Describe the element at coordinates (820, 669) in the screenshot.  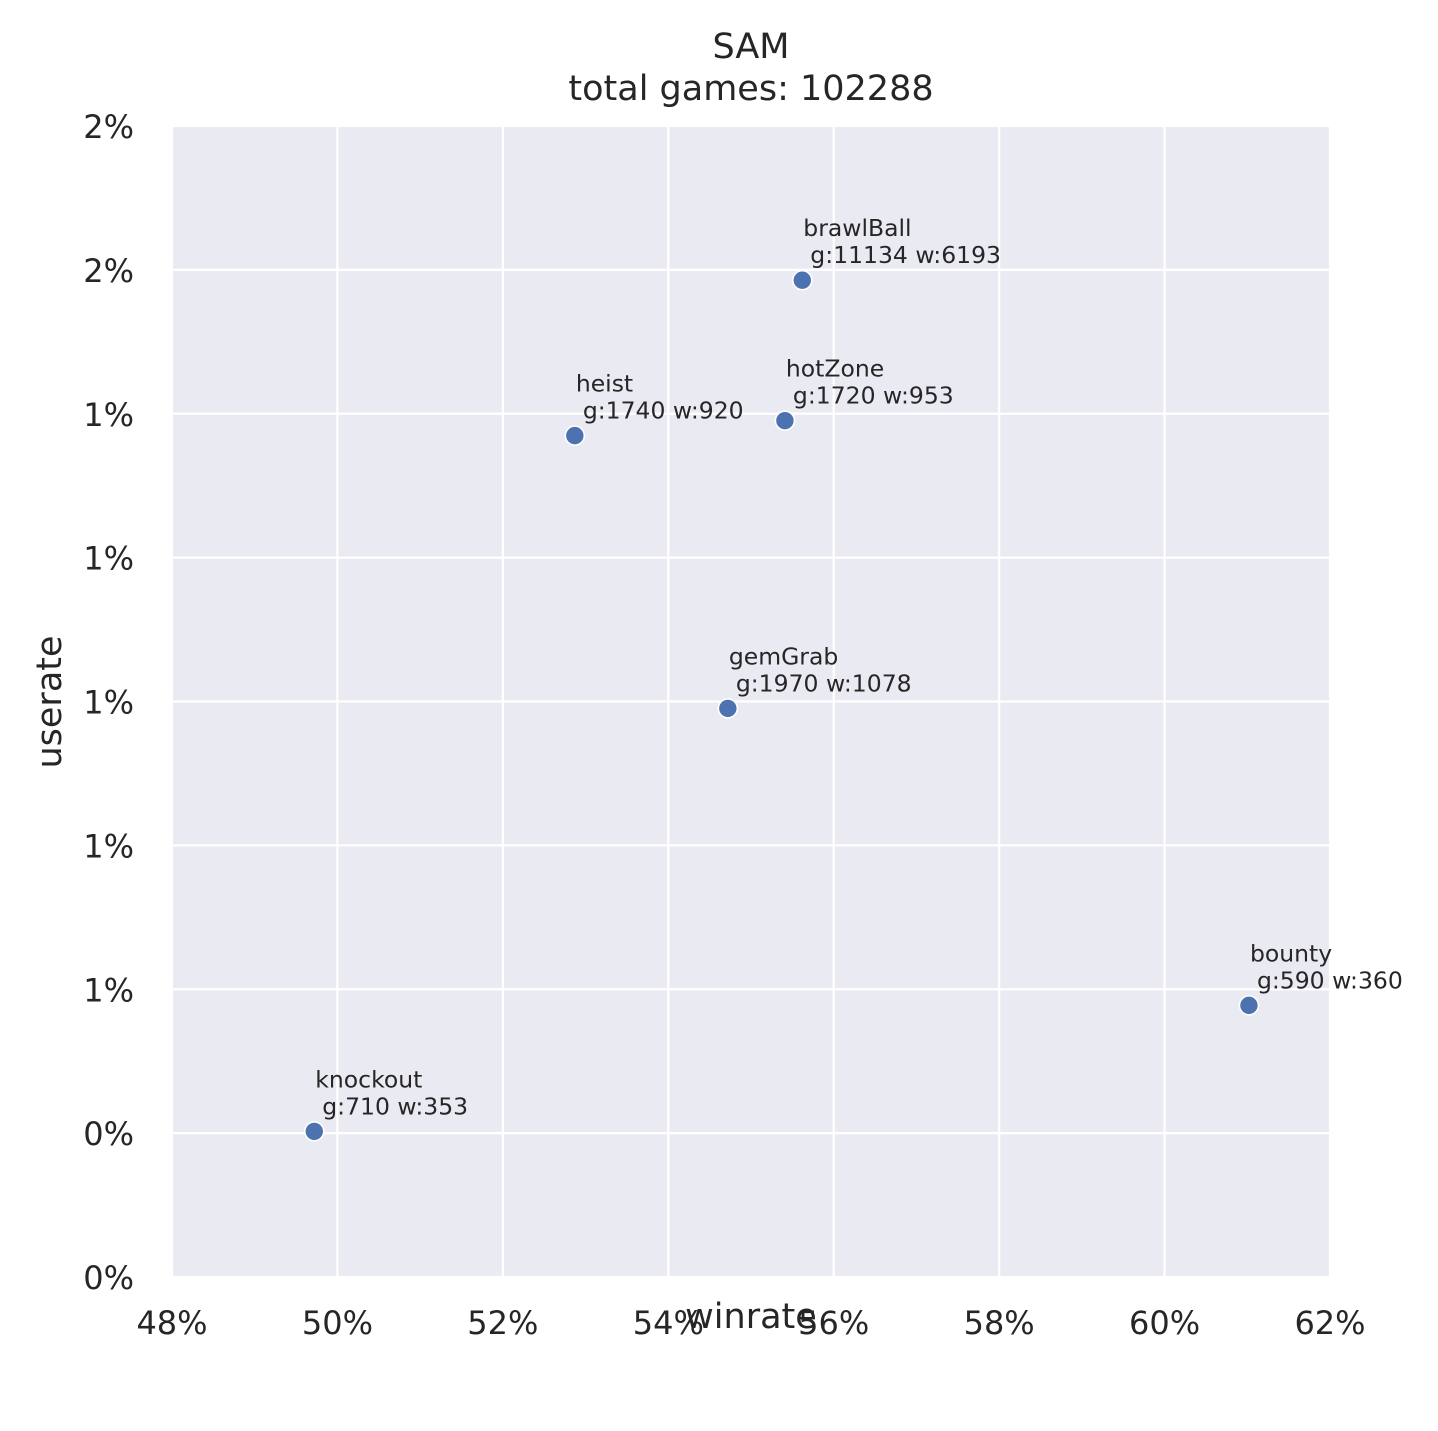
I see `annotation-gemGrab: gemGrab g:1970 w:1078` at that location.